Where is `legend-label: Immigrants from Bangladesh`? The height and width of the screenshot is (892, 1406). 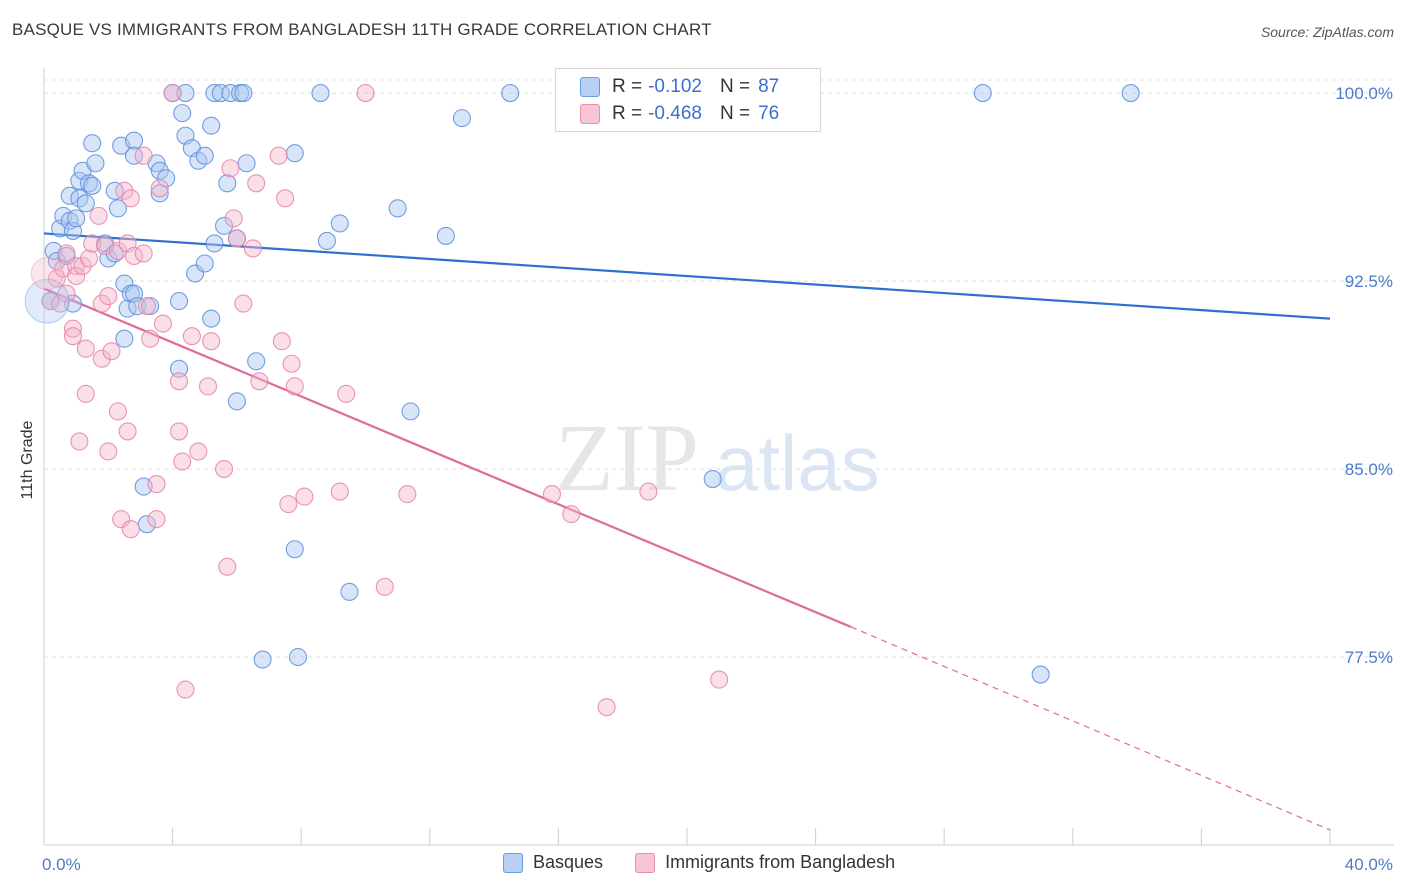 legend-label: Immigrants from Bangladesh is located at coordinates (780, 862).